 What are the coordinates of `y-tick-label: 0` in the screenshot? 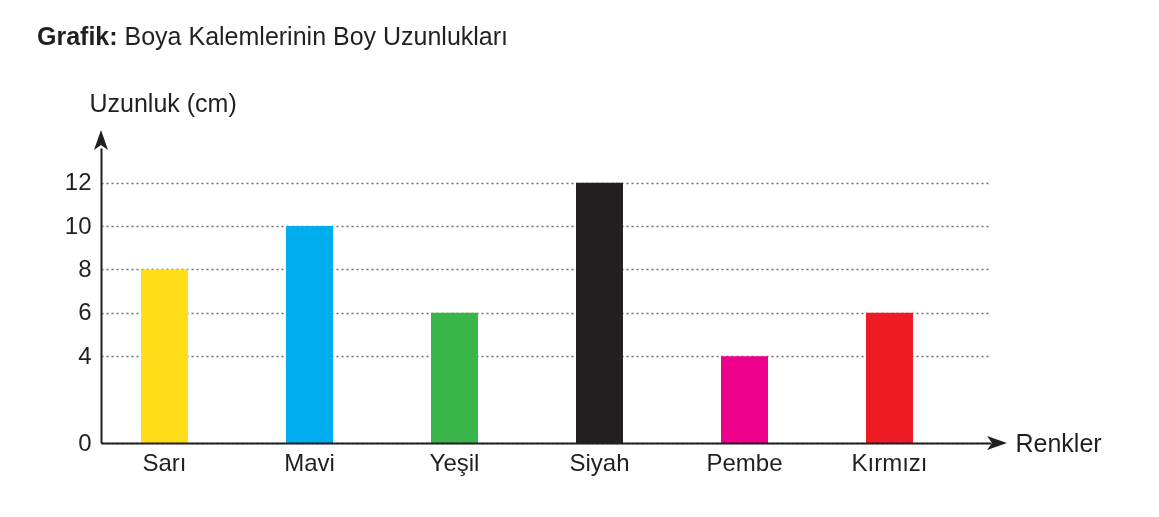 It's located at (85, 442).